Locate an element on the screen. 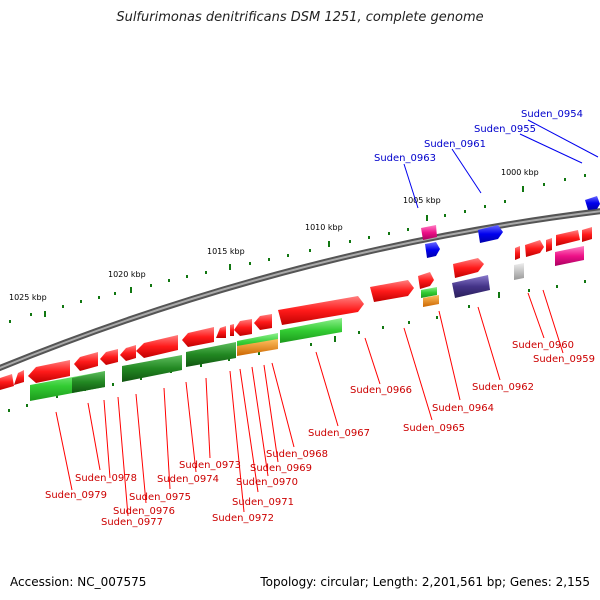 Image resolution: width=600 pixels, height=600 pixels. highlight-genes is located at coordinates (510, 227).